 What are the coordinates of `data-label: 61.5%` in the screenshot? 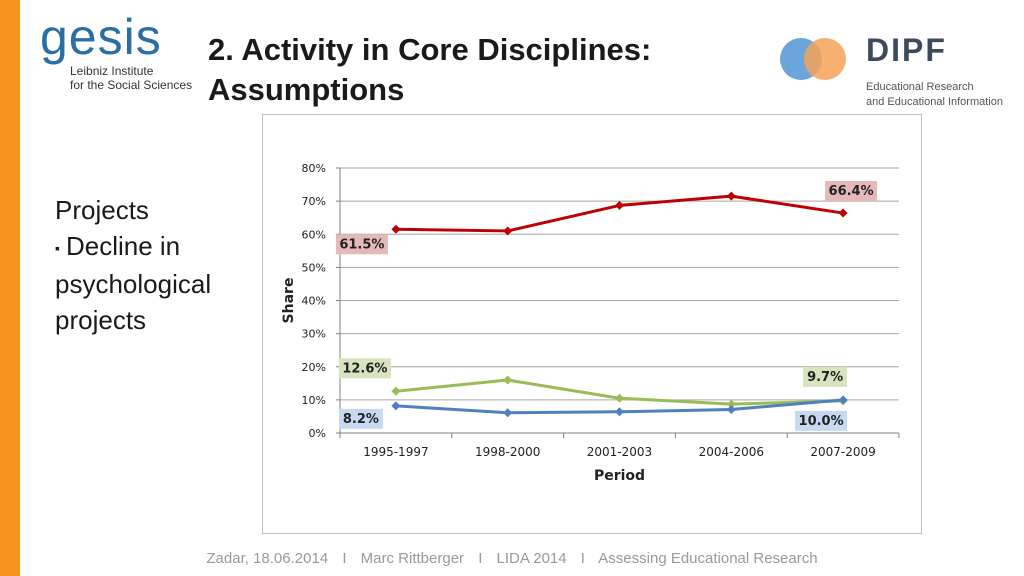 It's located at (361, 244).